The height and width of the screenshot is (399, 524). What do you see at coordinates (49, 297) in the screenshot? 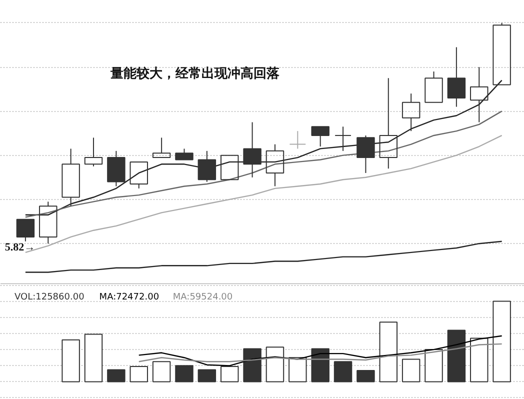
I see `text: VOL:125860.00` at bounding box center [49, 297].